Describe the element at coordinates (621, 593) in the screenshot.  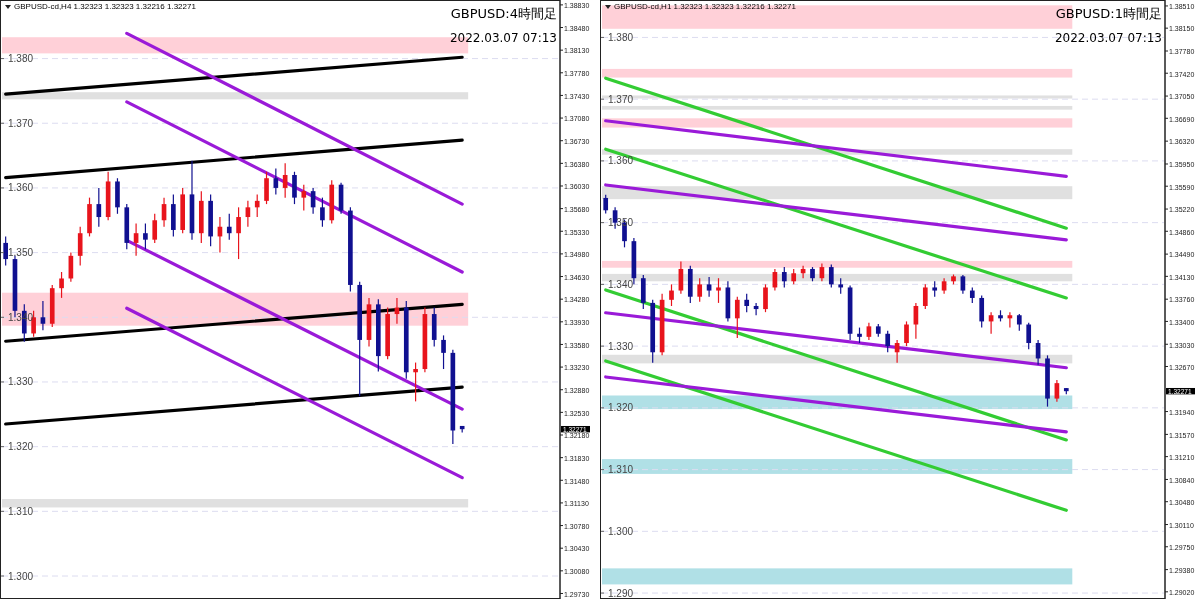
I see `y-tick-label: 1.290` at that location.